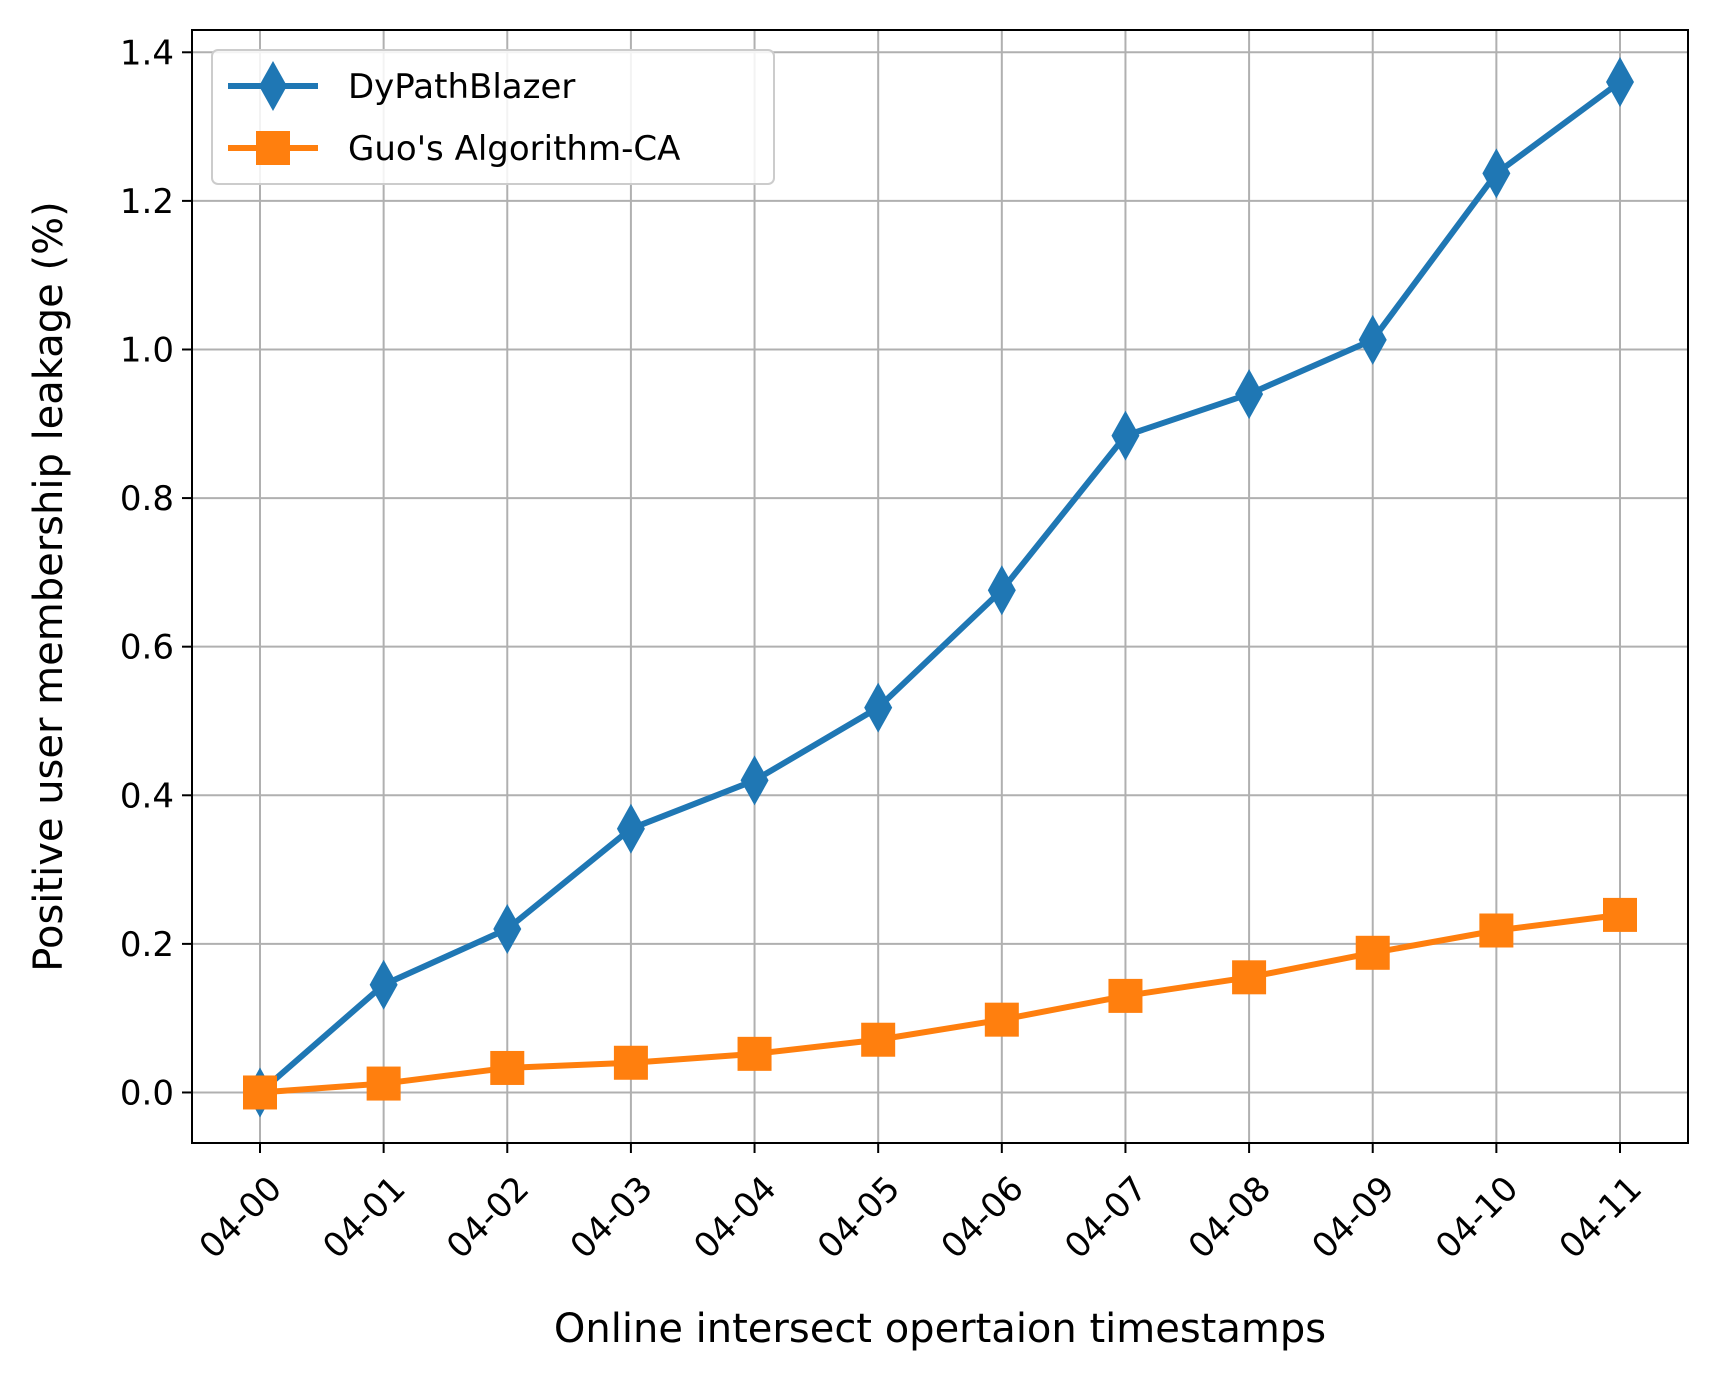  What do you see at coordinates (147, 648) in the screenshot?
I see `y-tick-label: 0.6` at bounding box center [147, 648].